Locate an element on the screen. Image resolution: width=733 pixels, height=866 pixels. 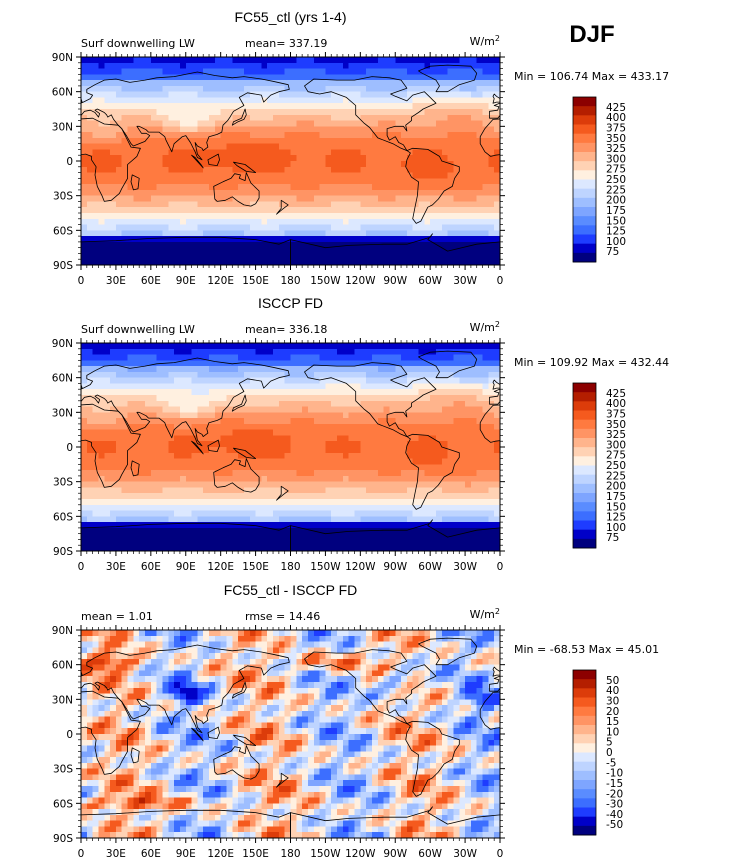
colorbar-box is located at coordinates (584, 102).